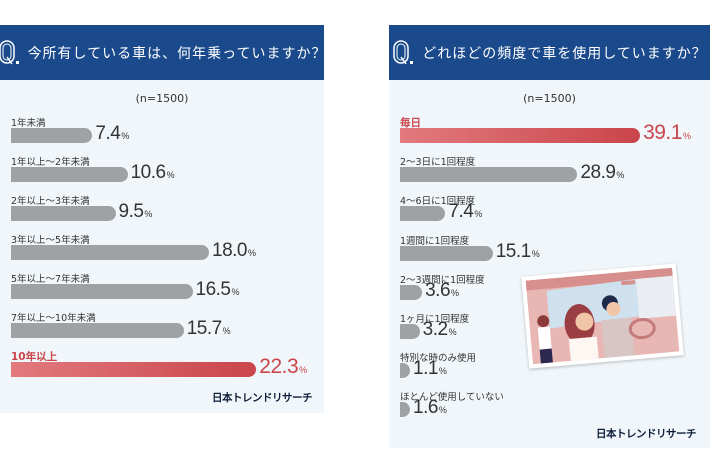  I want to click on question-text: どれほどの頻度で車を使用していますか？, so click(564, 53).